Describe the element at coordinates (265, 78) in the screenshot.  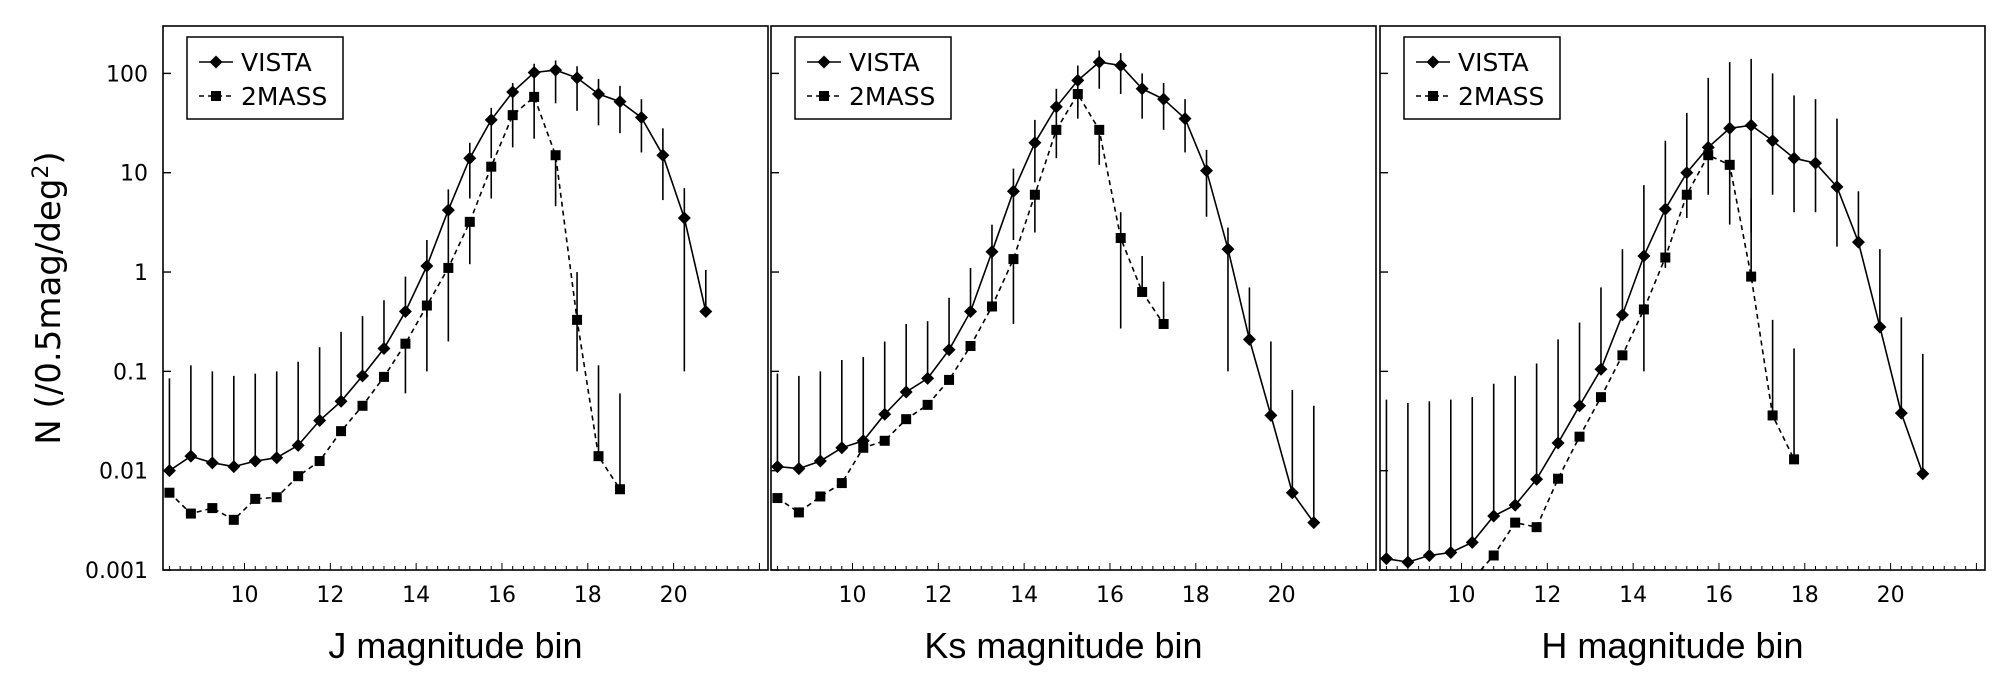
I see `legend: VISTA 2MASS` at that location.